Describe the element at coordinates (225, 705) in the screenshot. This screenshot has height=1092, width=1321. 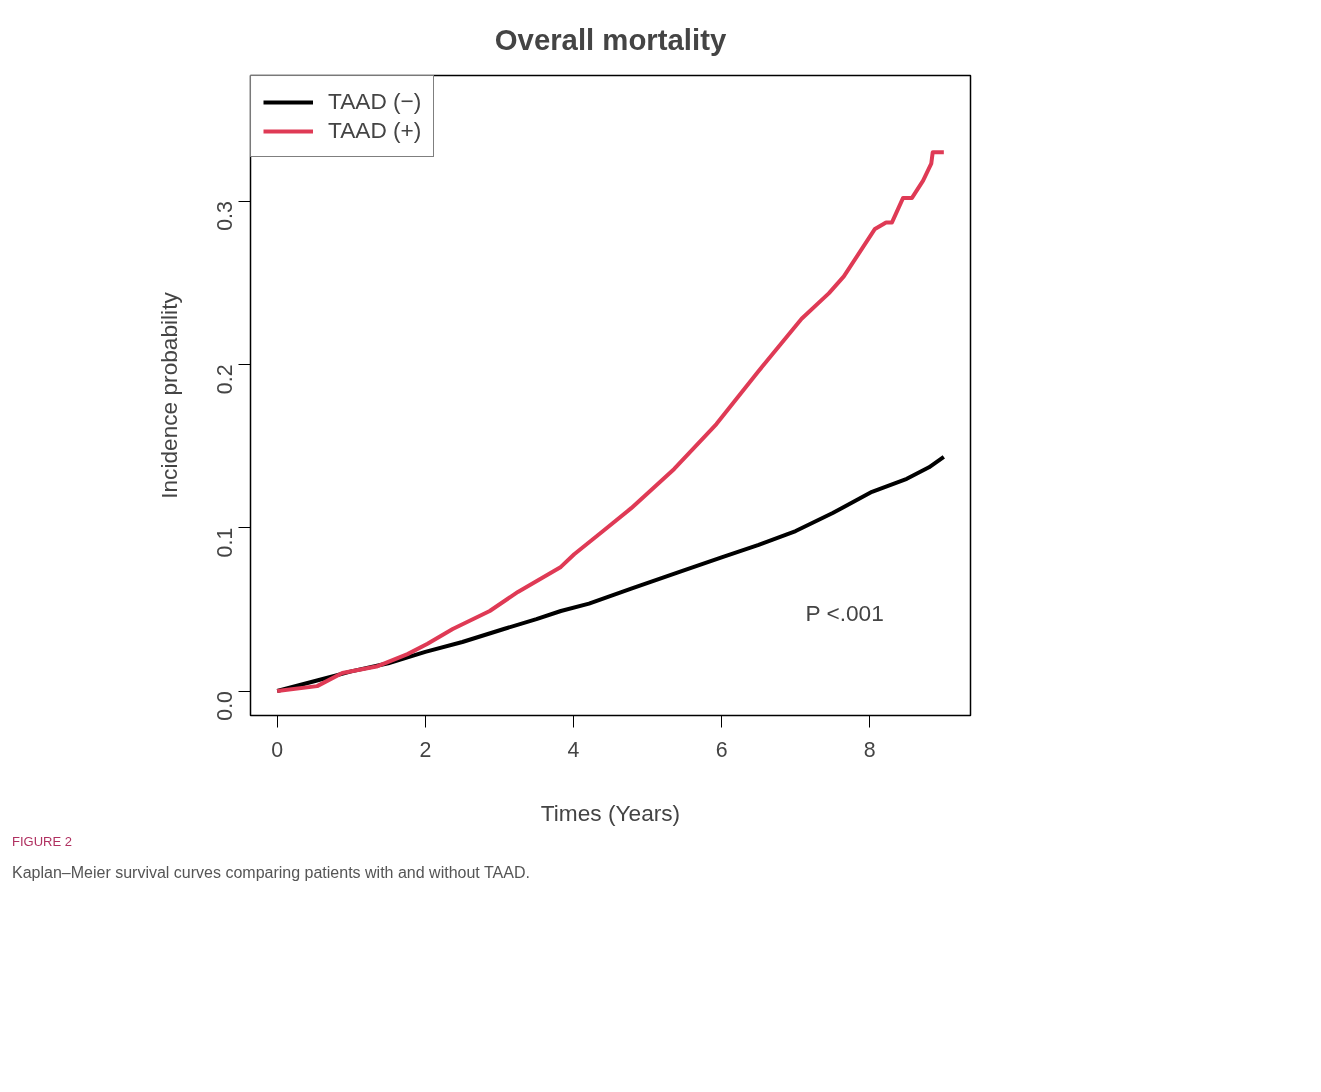
I see `y-tick-label: 0.0` at that location.